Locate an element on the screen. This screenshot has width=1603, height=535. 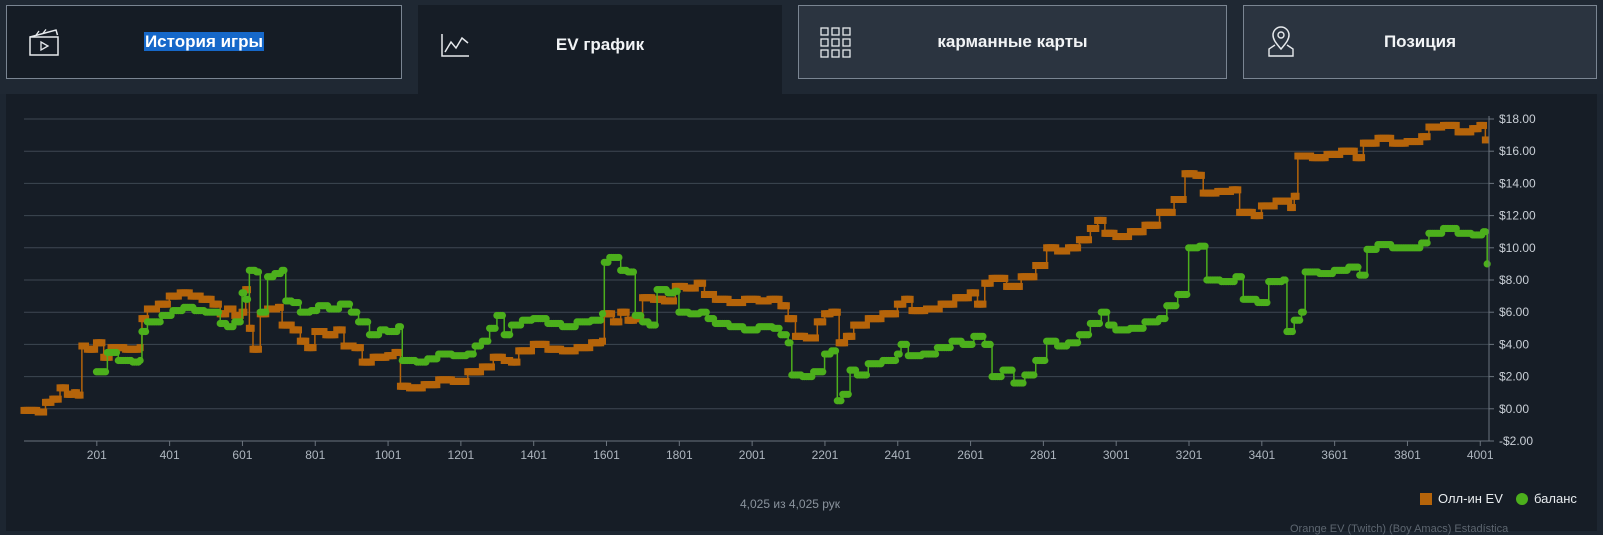
x-tick-label: 2601 is located at coordinates (970, 455).